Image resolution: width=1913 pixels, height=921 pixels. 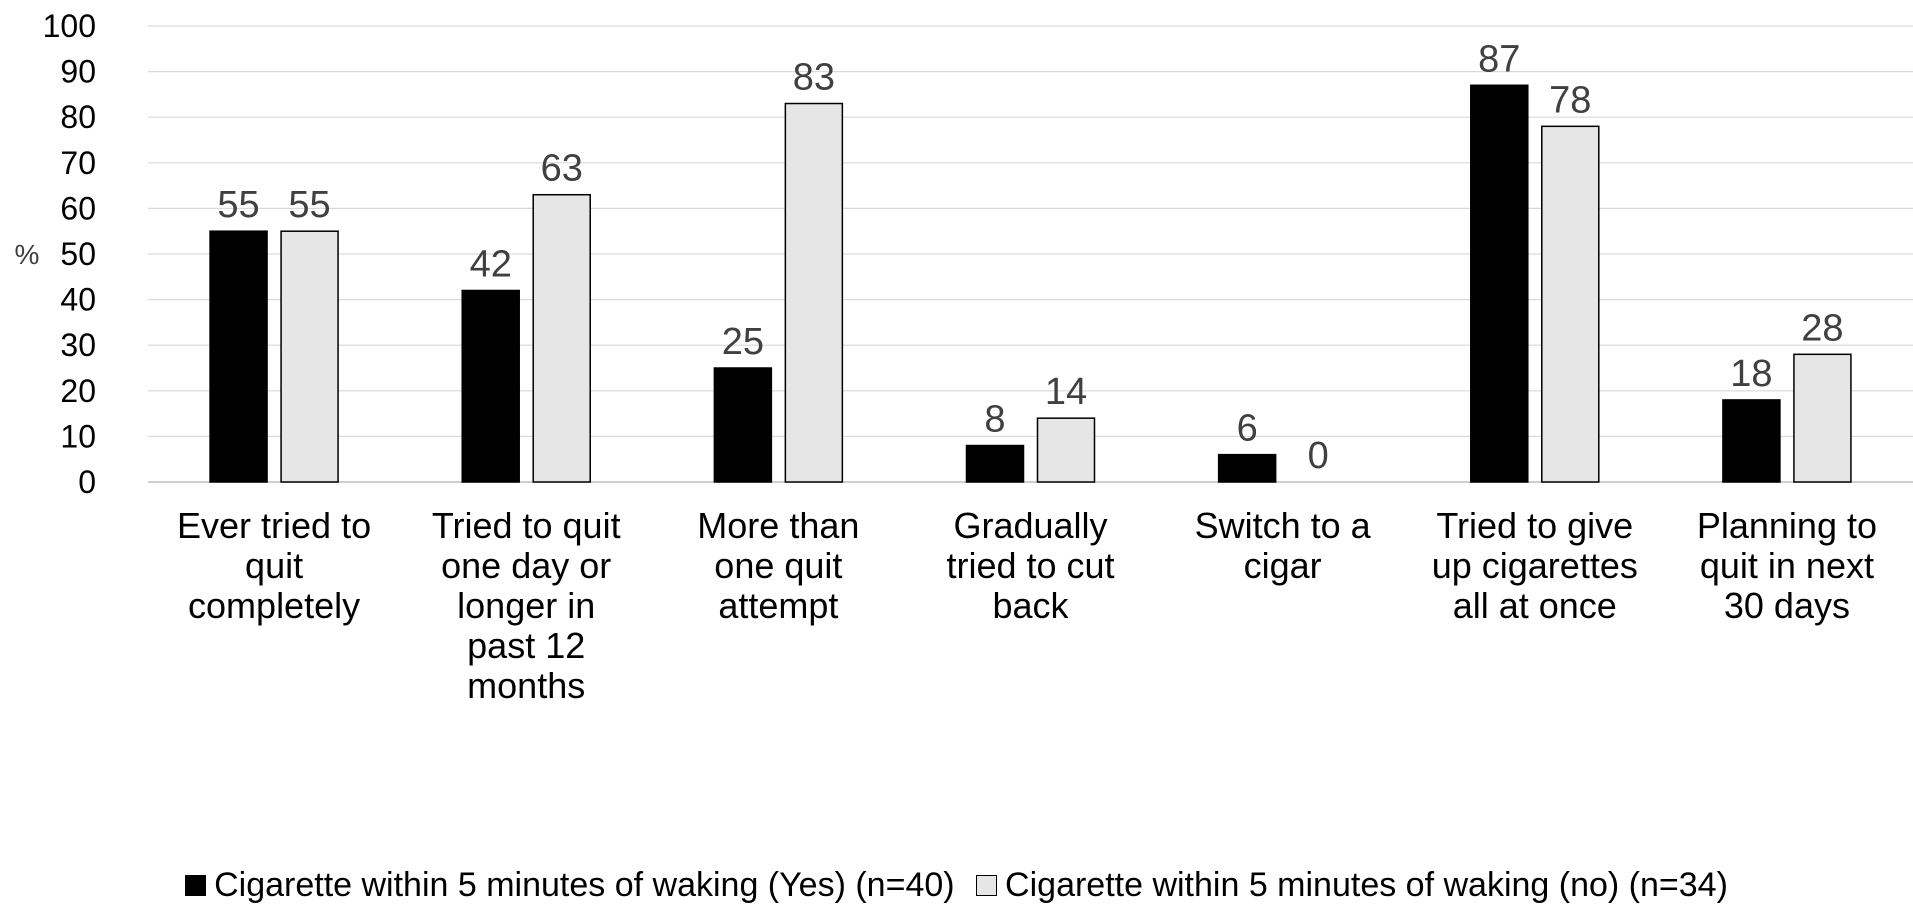 I want to click on y-tick-label: 0, so click(x=87, y=482).